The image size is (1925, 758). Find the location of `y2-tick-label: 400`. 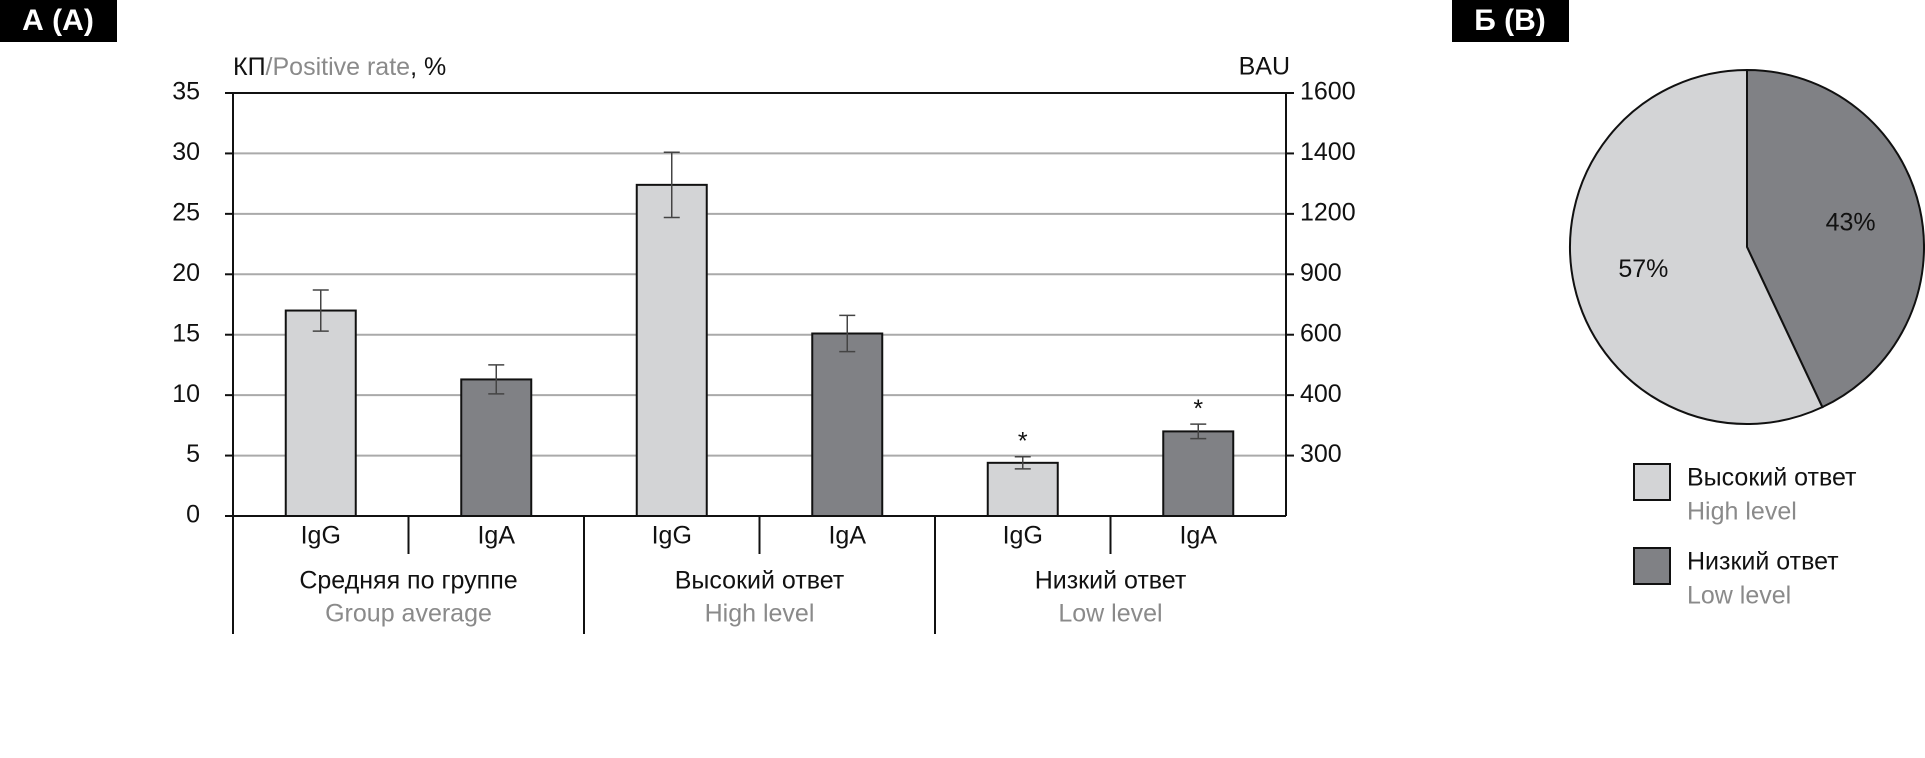

y2-tick-label: 400 is located at coordinates (1321, 394).